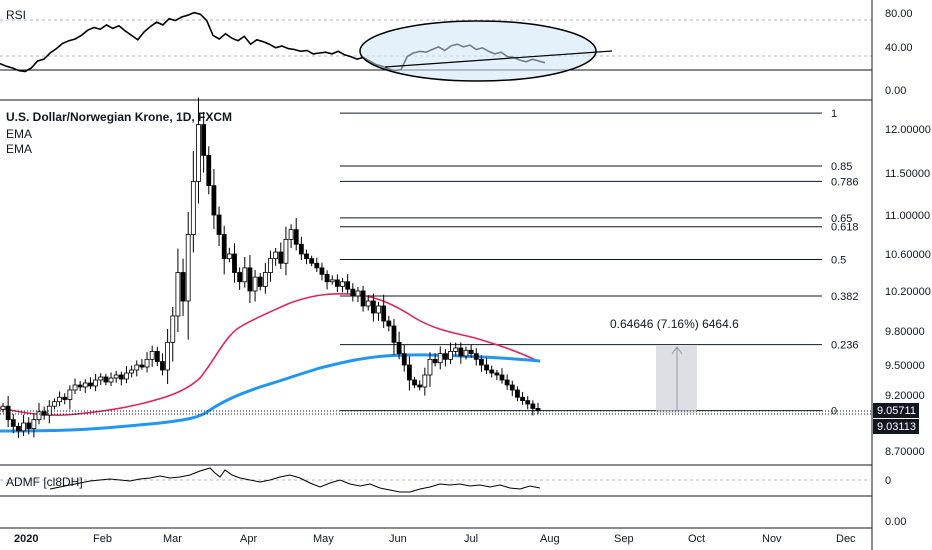  Describe the element at coordinates (834, 412) in the screenshot. I see `fib-level-label: 0` at that location.